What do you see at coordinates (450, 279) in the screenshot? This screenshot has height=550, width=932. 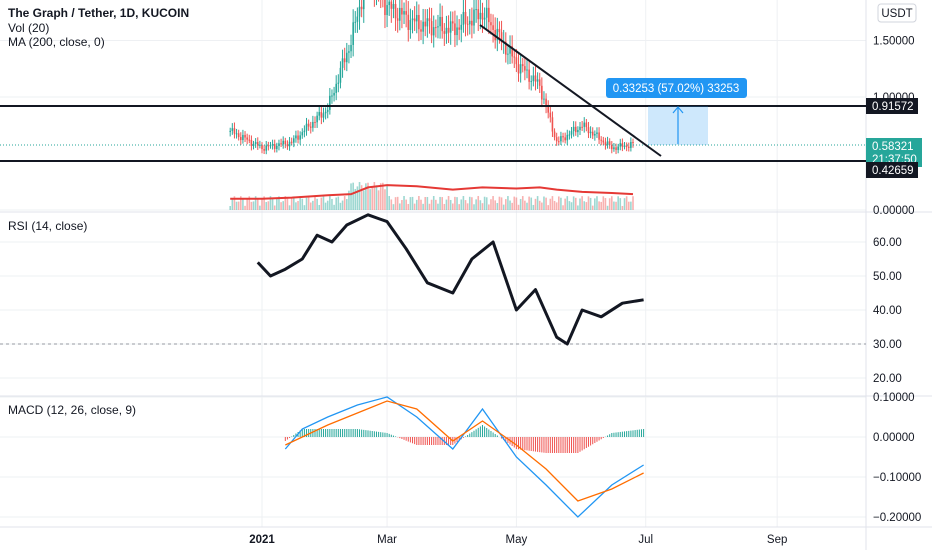 I see `rsi-line` at bounding box center [450, 279].